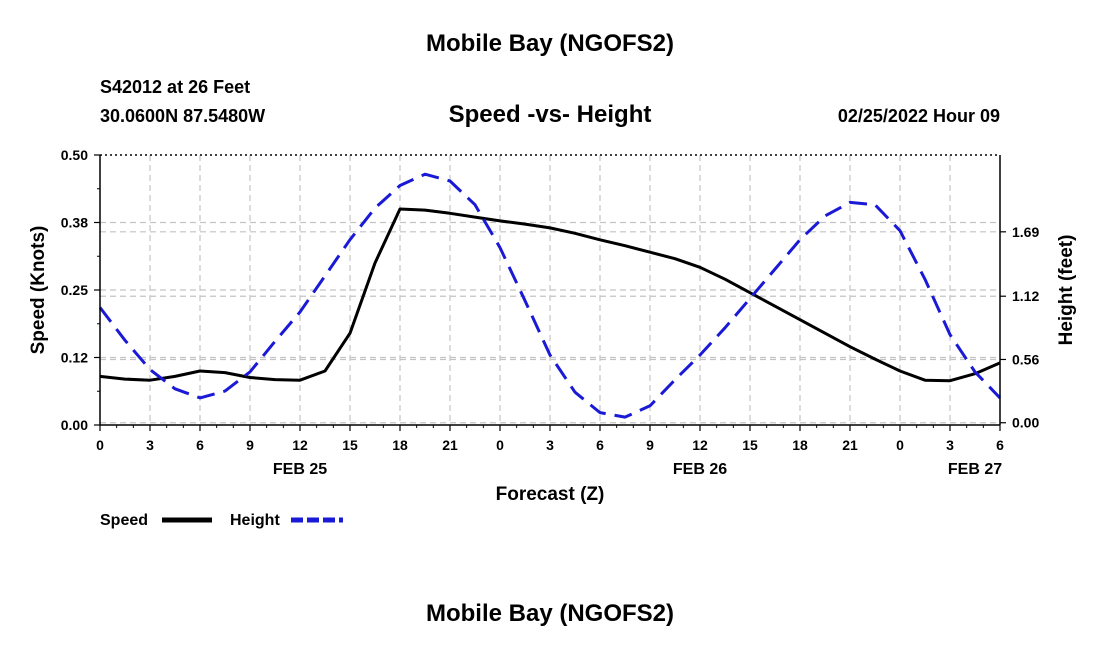 The width and height of the screenshot is (1100, 650). I want to click on y-right-axis-title: Height (feet), so click(1066, 290).